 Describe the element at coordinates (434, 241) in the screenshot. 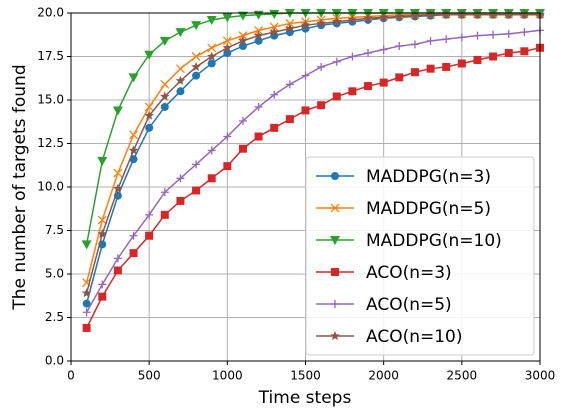

I see `legend-label: MADDPG(n=10)` at that location.